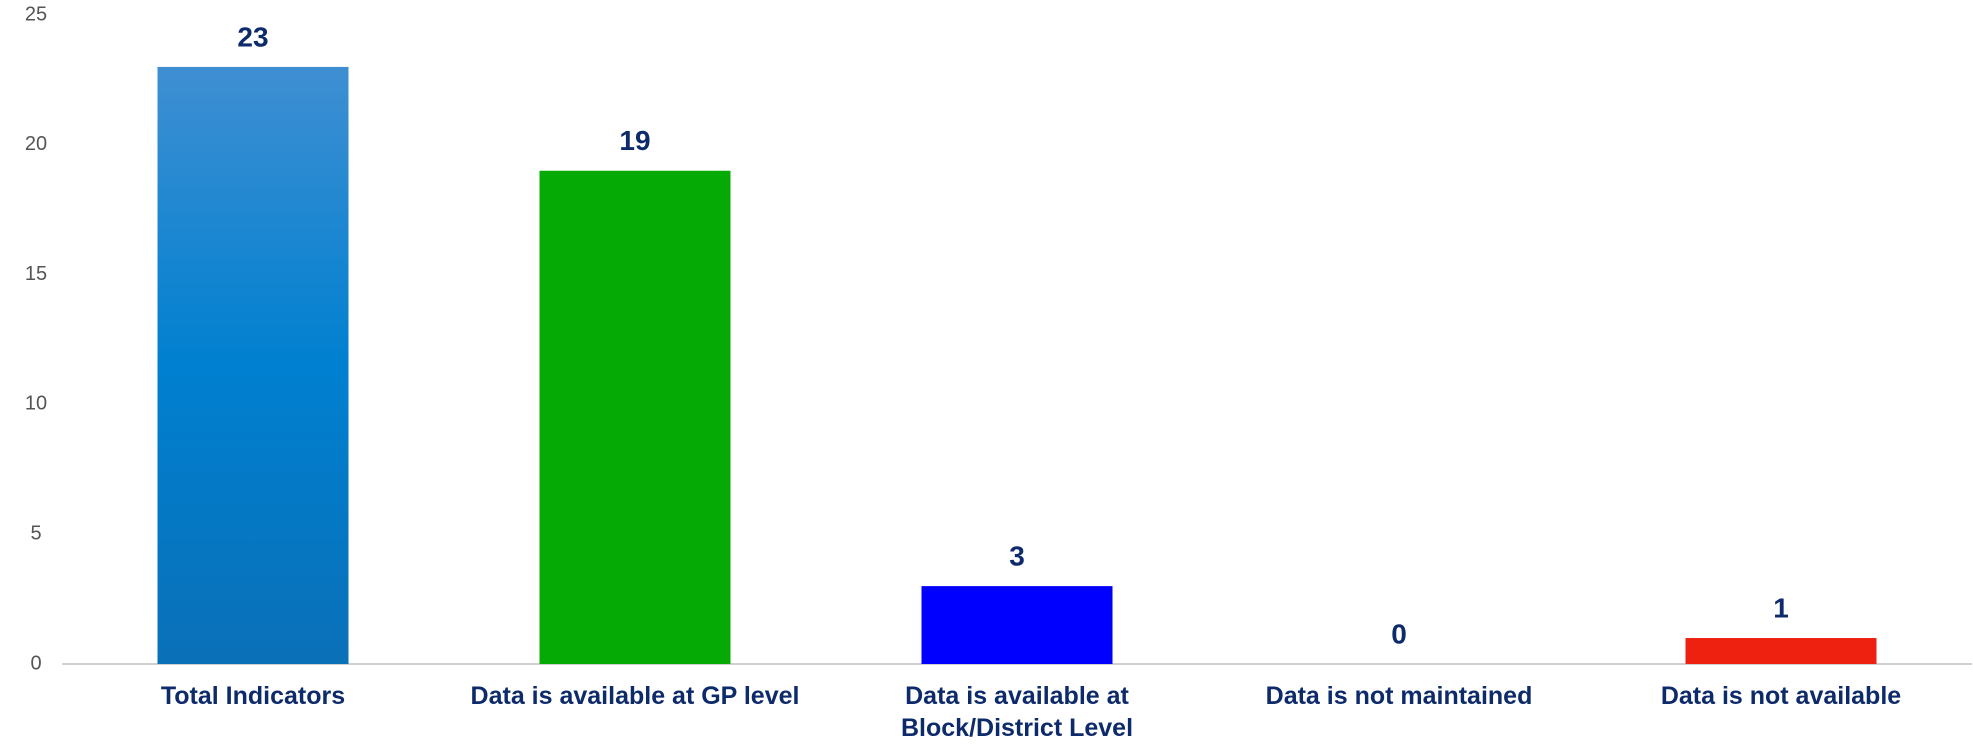 The width and height of the screenshot is (1973, 750). I want to click on y-tick-label: 25, so click(36, 14).